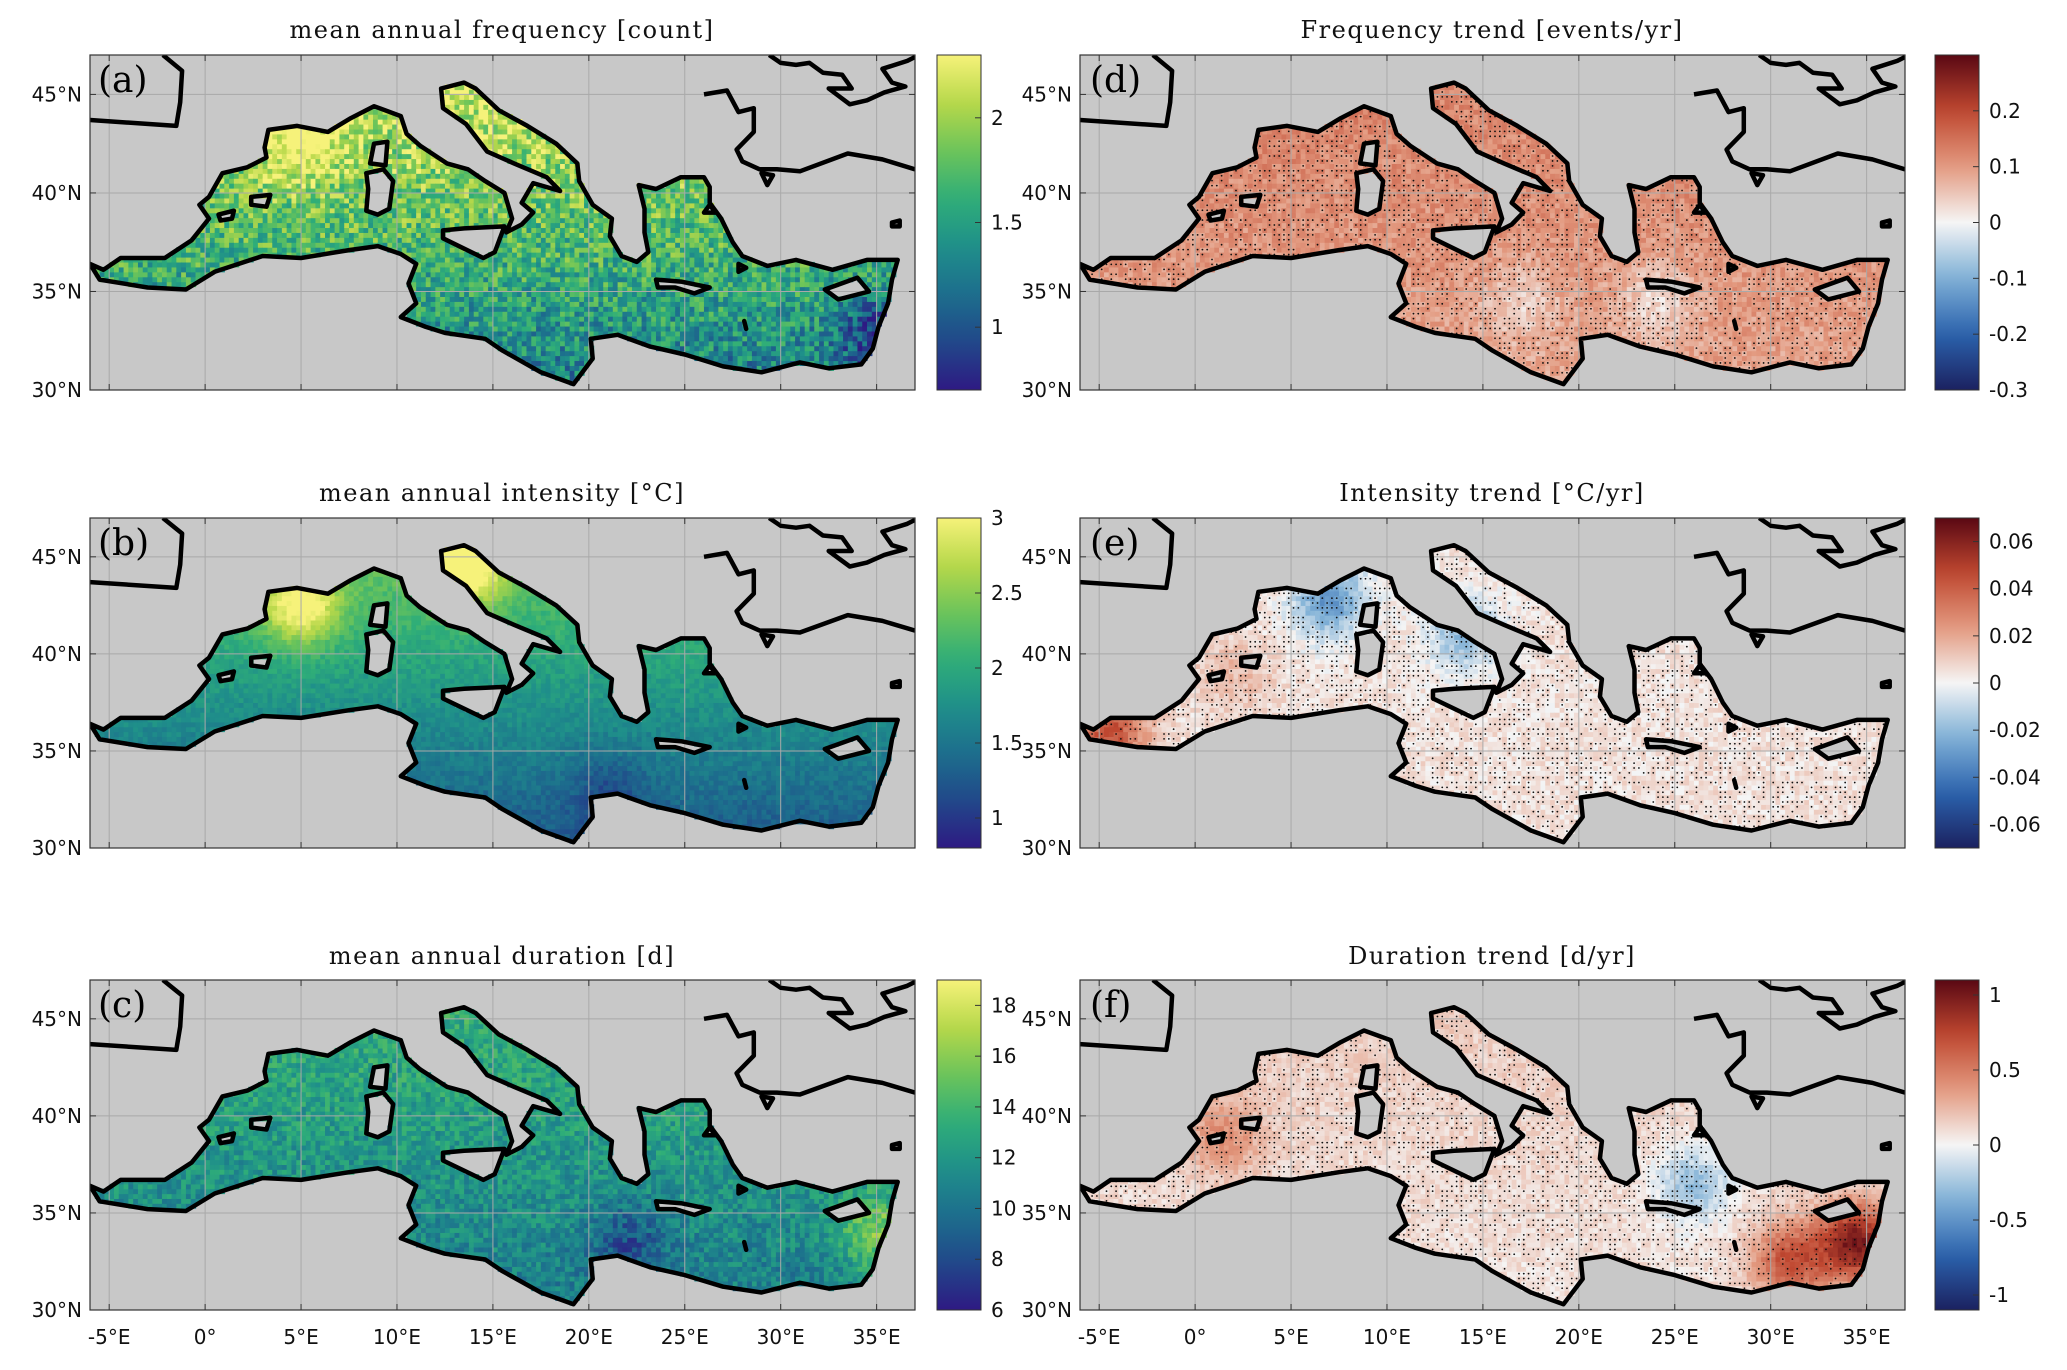 The height and width of the screenshot is (1370, 2067). What do you see at coordinates (1003, 1208) in the screenshot?
I see `colorbar-tick-label: 10` at bounding box center [1003, 1208].